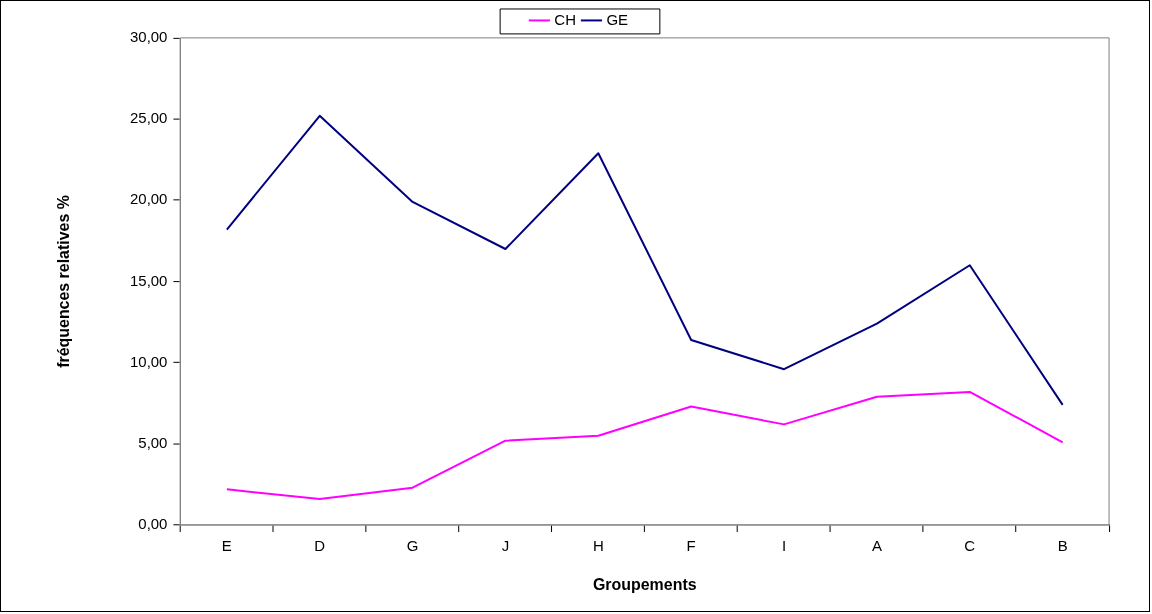 The height and width of the screenshot is (614, 1152). What do you see at coordinates (691, 546) in the screenshot?
I see `x-tick-label: F` at bounding box center [691, 546].